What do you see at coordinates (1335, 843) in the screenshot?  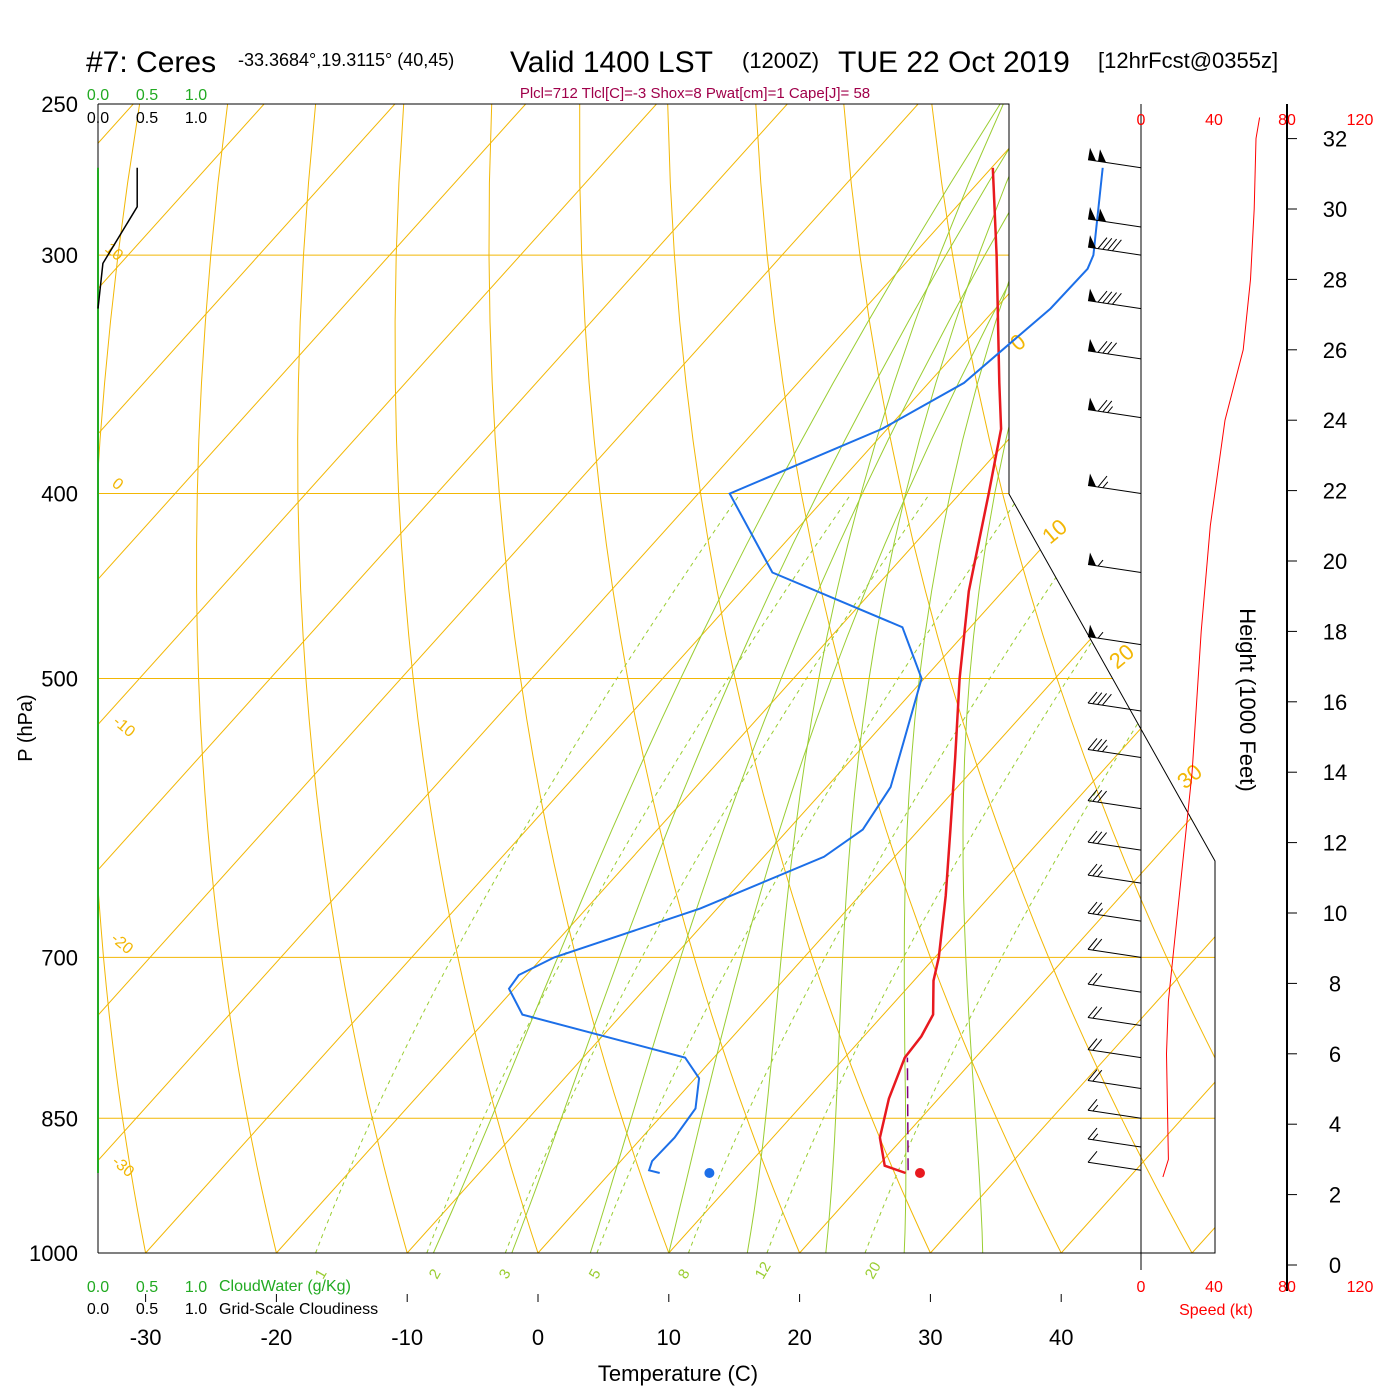 I see `height-tick-label: 12` at bounding box center [1335, 843].